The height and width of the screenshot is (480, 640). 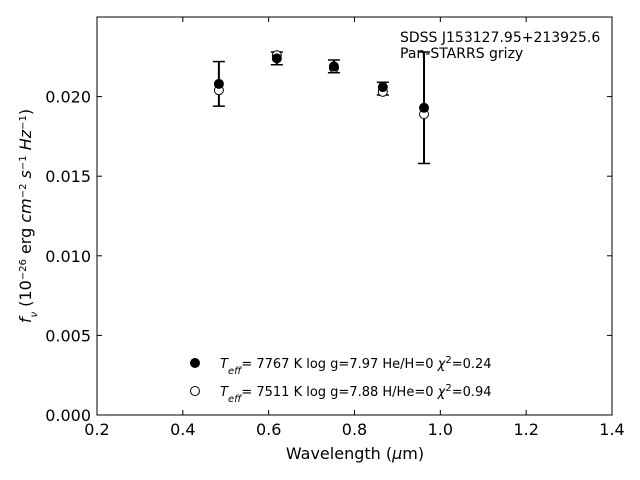 I want to click on legend-marker-filled, so click(x=195, y=363).